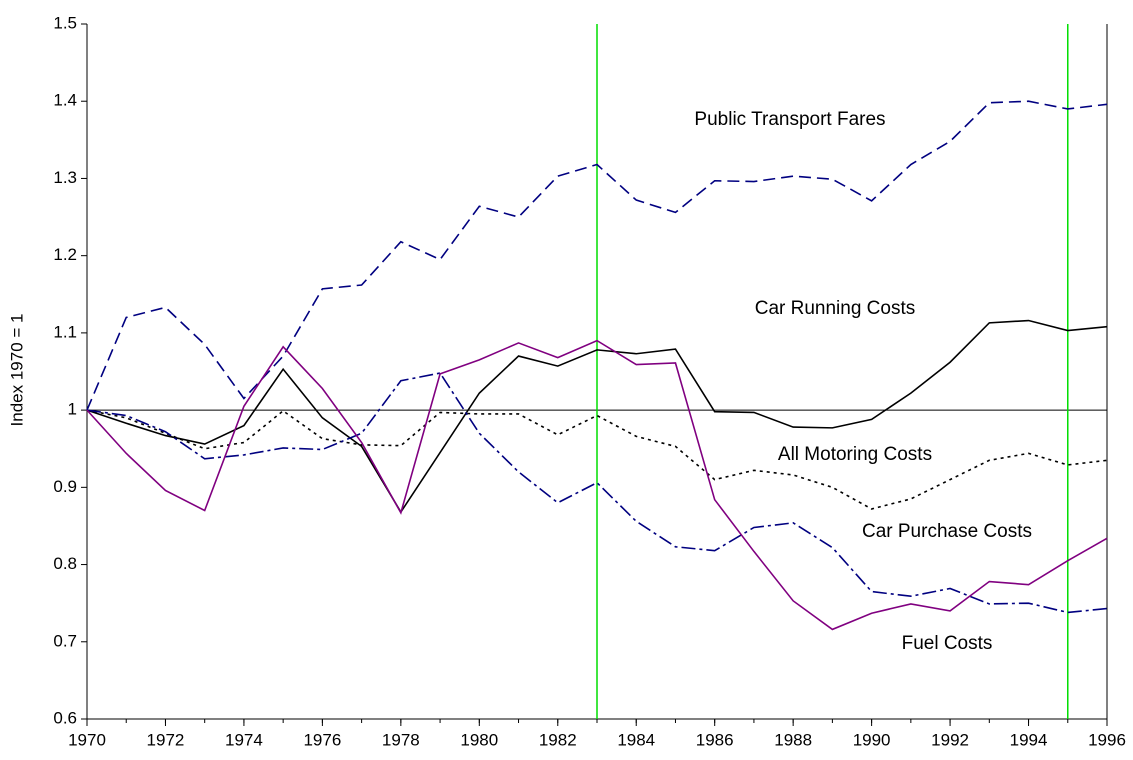  Describe the element at coordinates (65, 640) in the screenshot. I see `y-tick-label: 0.7` at that location.